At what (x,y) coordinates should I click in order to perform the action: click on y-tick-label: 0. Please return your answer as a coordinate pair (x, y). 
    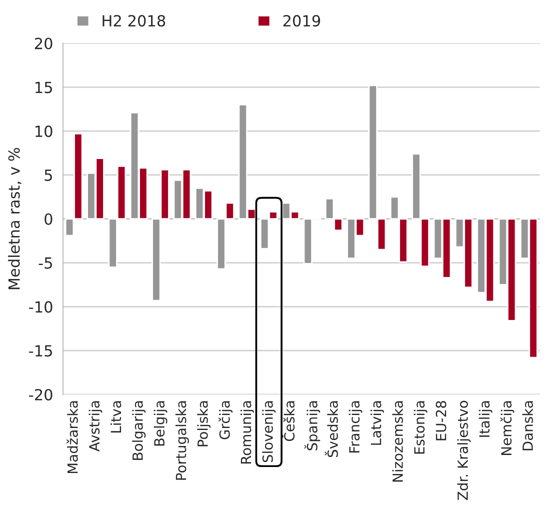
    Looking at the image, I should click on (48, 219).